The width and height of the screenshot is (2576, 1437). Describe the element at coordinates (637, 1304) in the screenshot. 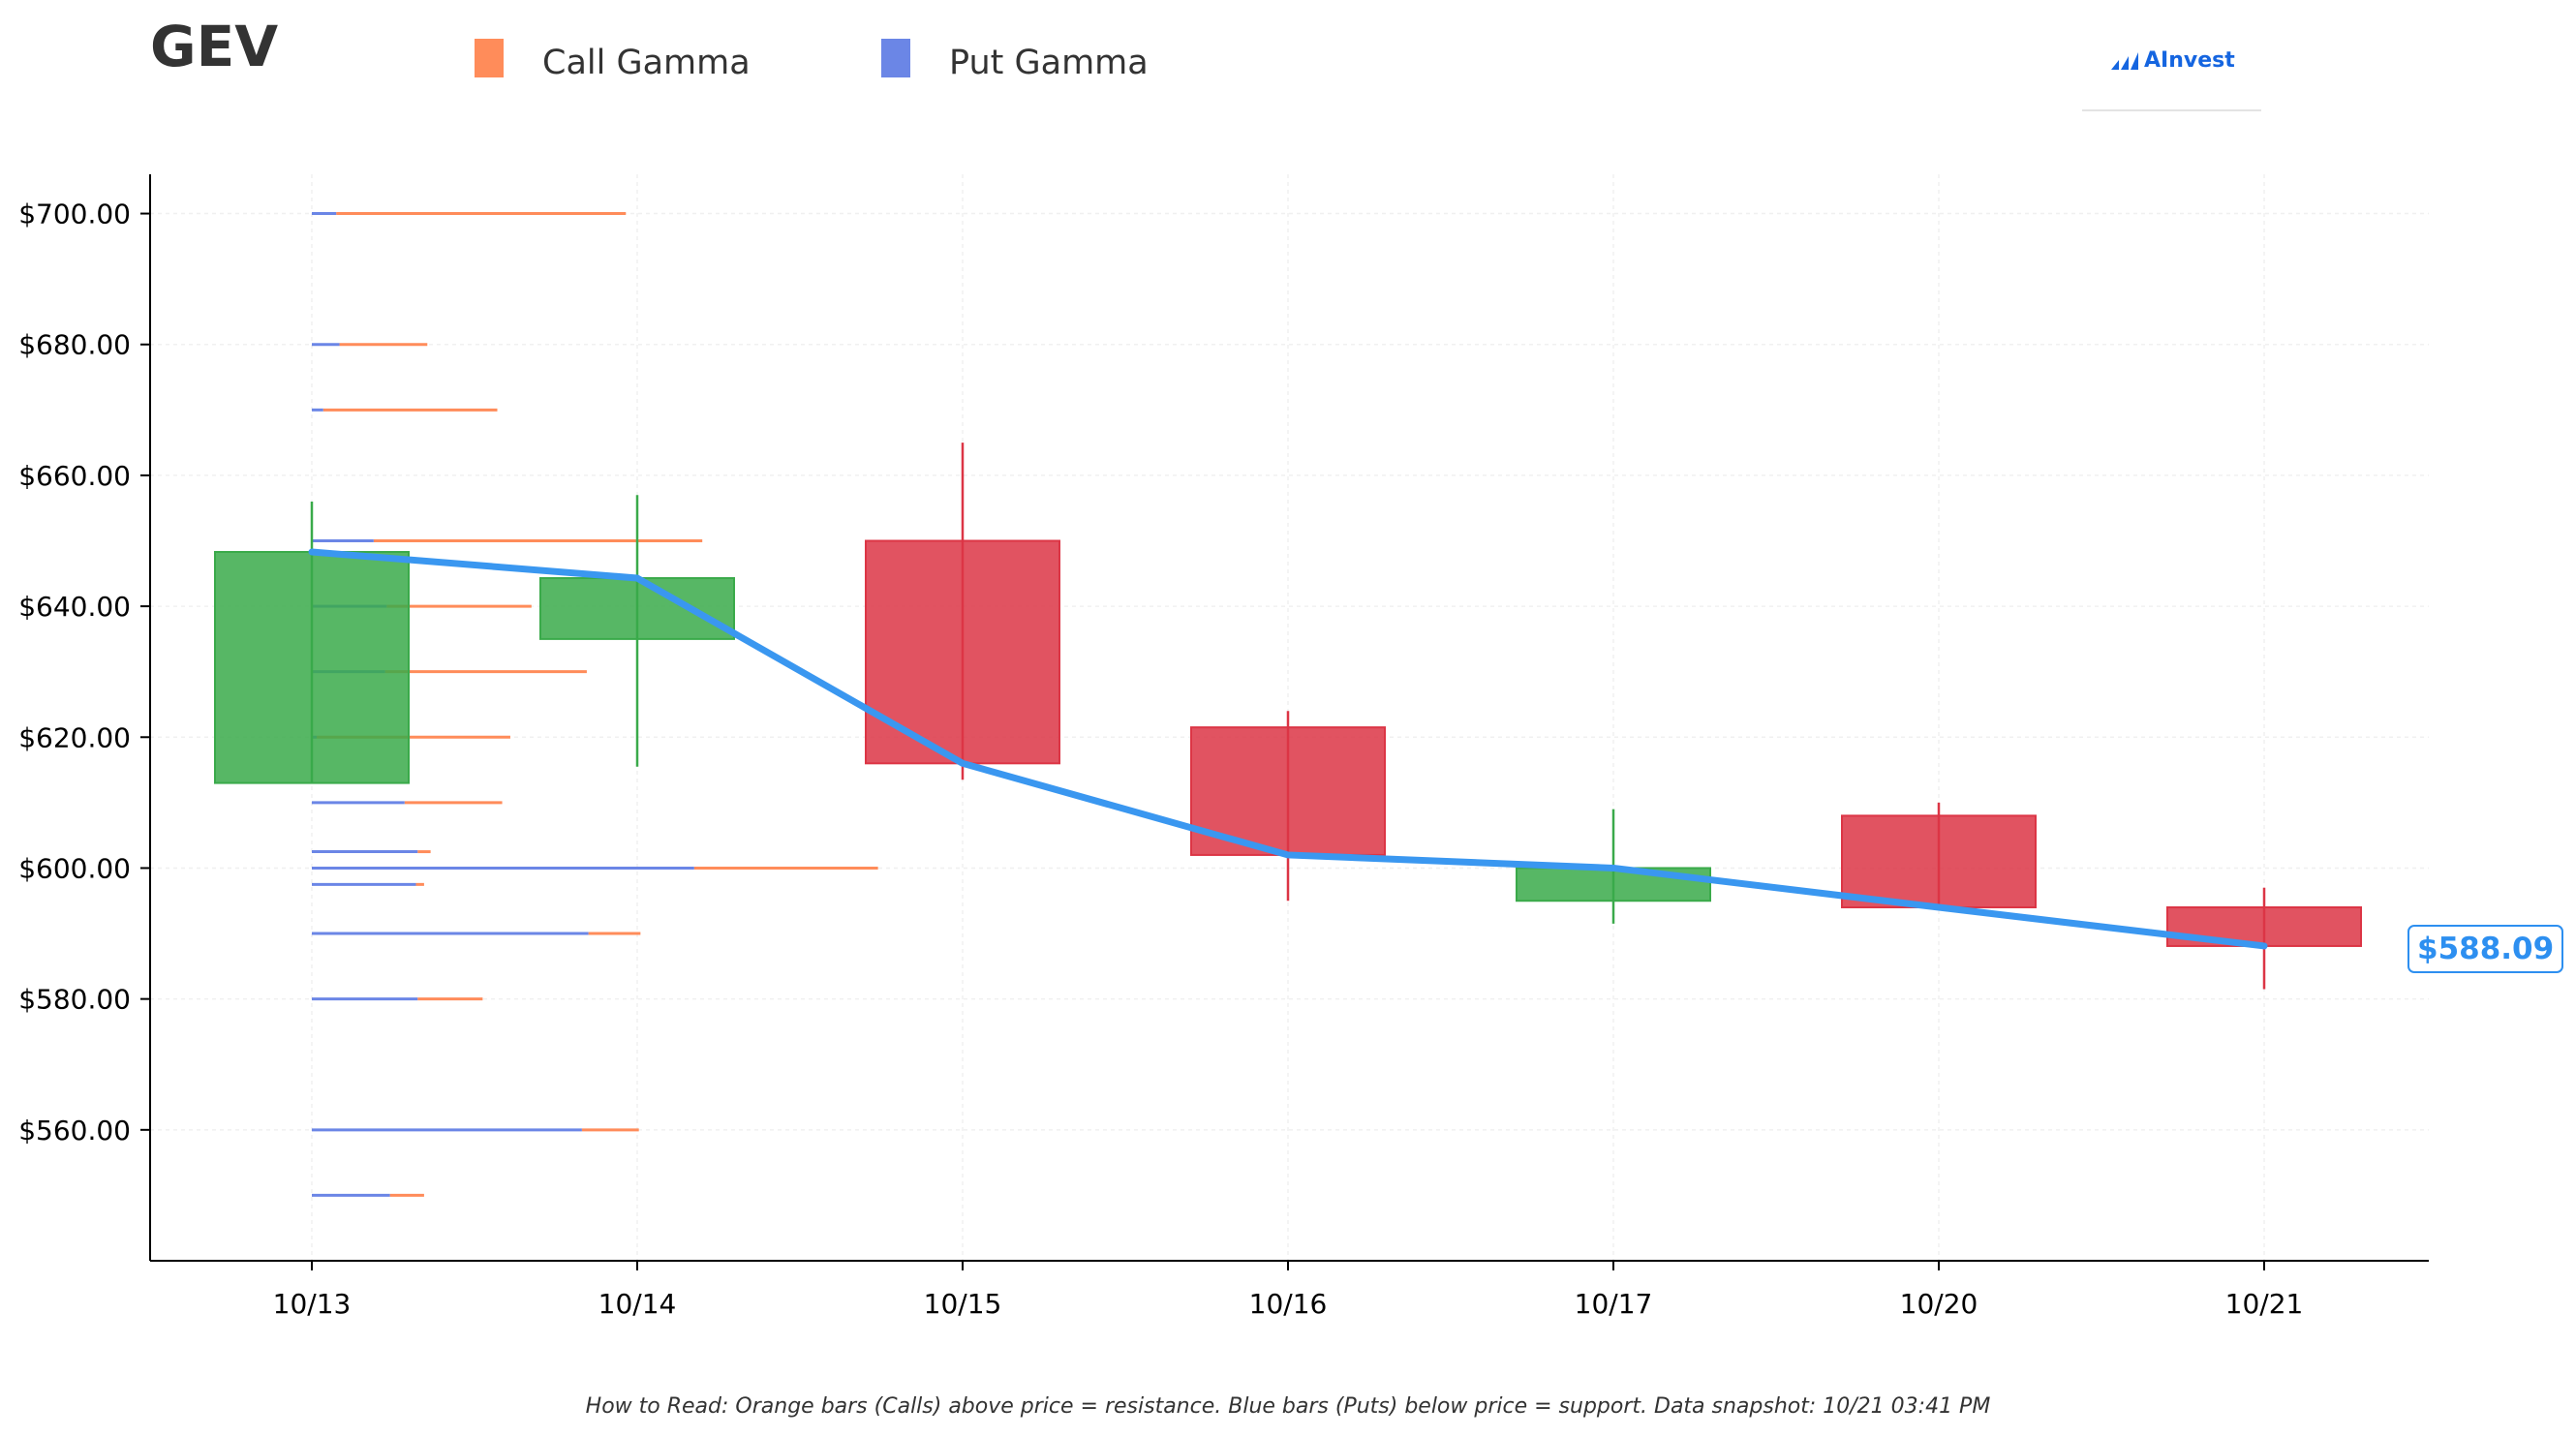

I see `x-tick-label: 10/14` at that location.